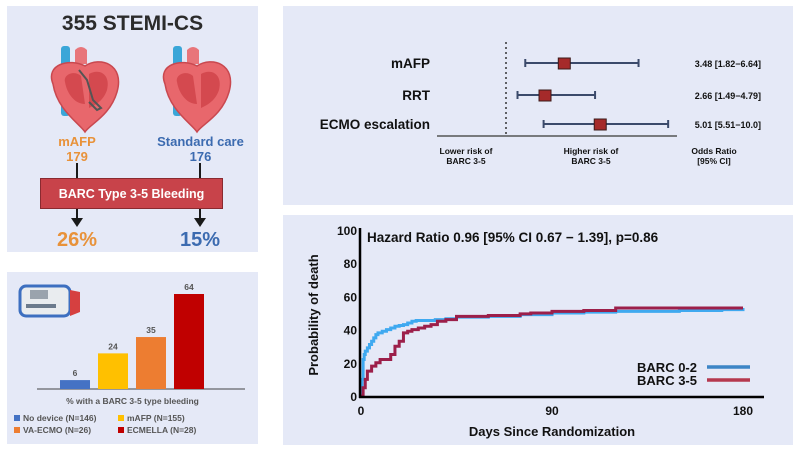 Image resolution: width=800 pixels, height=450 pixels. Describe the element at coordinates (197, 90) in the screenshot. I see `heart-icon` at that location.